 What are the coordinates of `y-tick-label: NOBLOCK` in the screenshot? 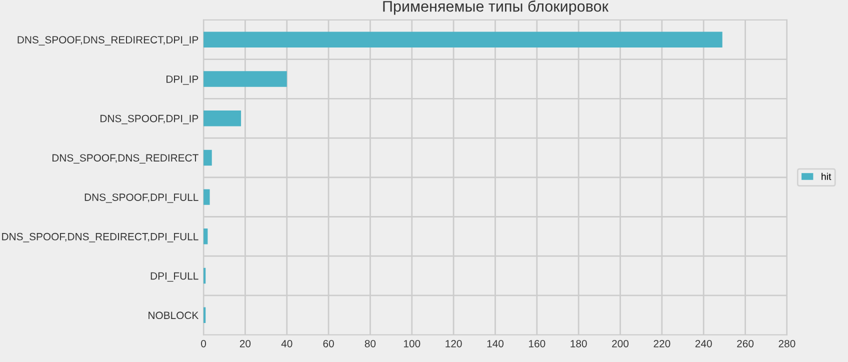 It's located at (173, 316).